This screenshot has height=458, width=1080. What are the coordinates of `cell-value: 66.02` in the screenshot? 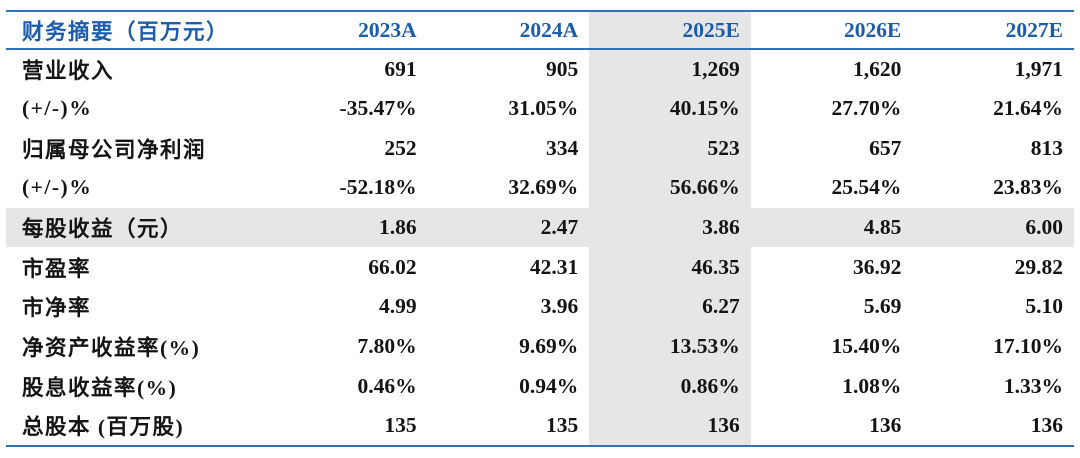 It's located at (392, 266).